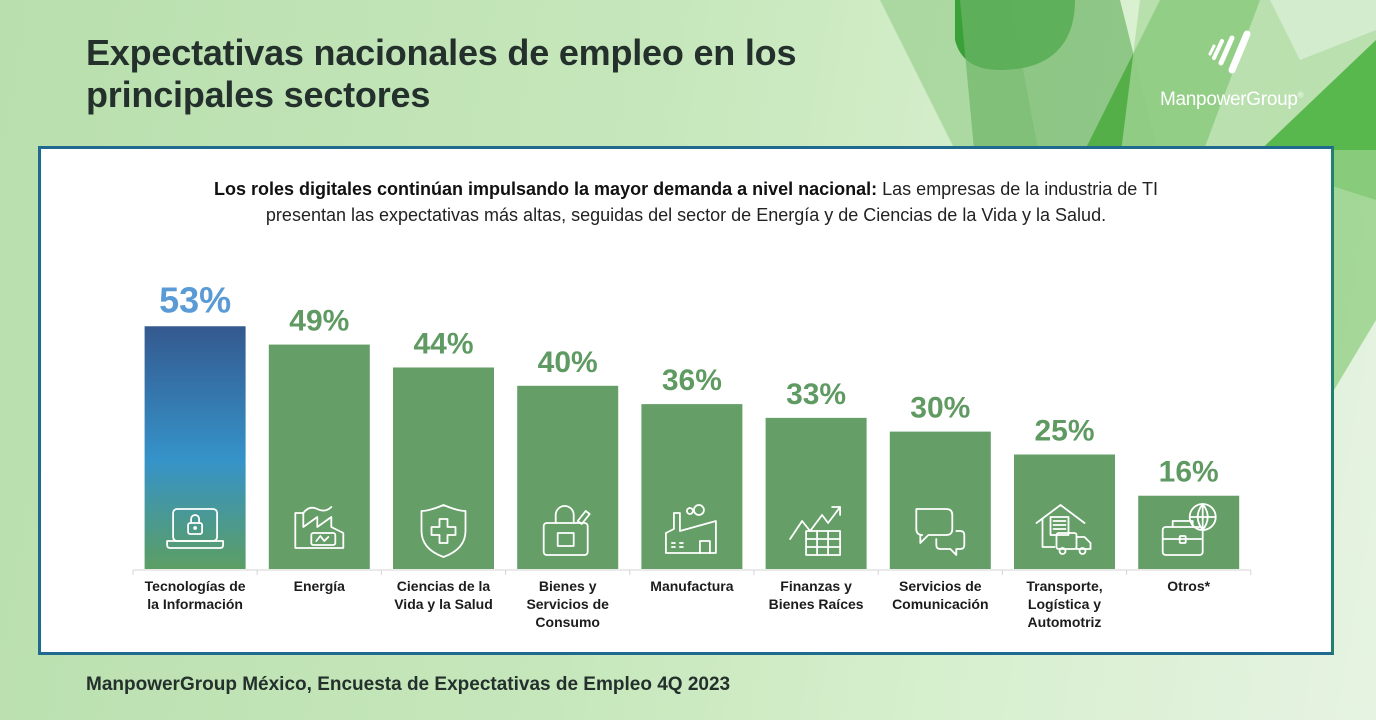 This screenshot has height=720, width=1376. Describe the element at coordinates (940, 532) in the screenshot. I see `chat-bubbles-icon` at that location.